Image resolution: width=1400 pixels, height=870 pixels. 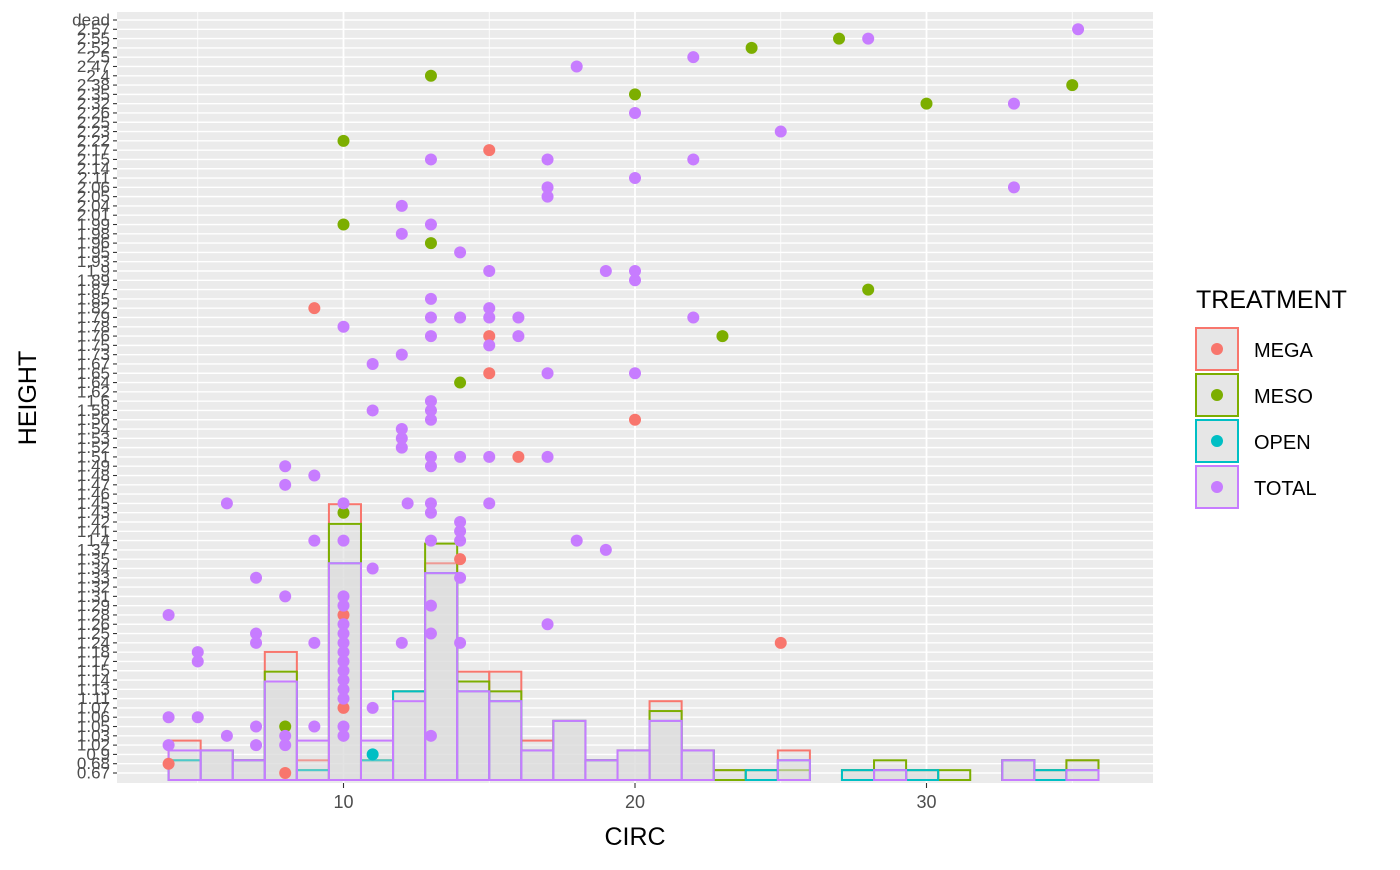 I want to click on y-tick-label: 2.47, so click(x=93, y=66).